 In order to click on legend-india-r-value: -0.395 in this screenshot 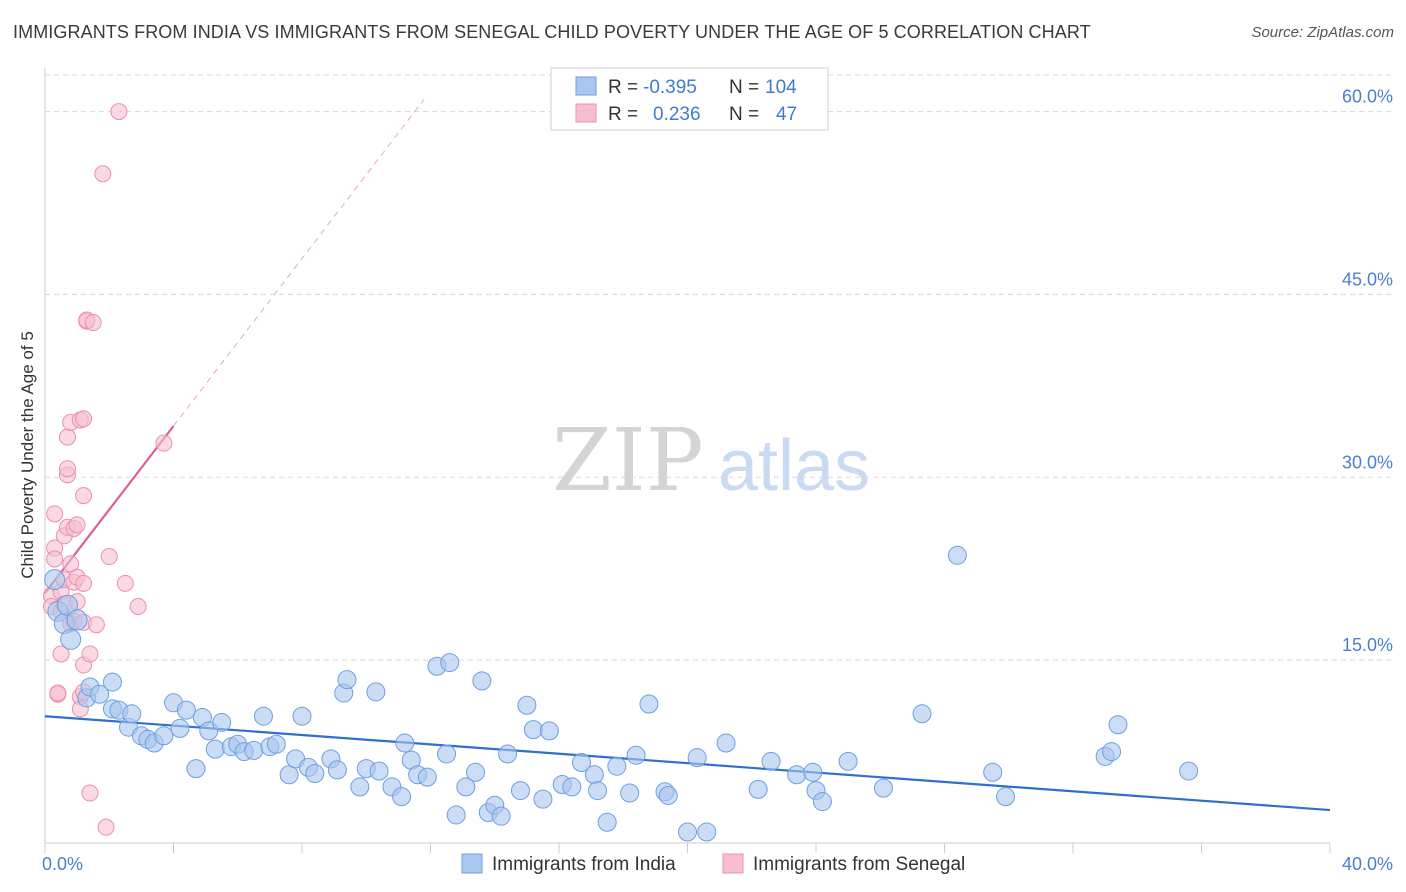, I will do `click(670, 87)`.